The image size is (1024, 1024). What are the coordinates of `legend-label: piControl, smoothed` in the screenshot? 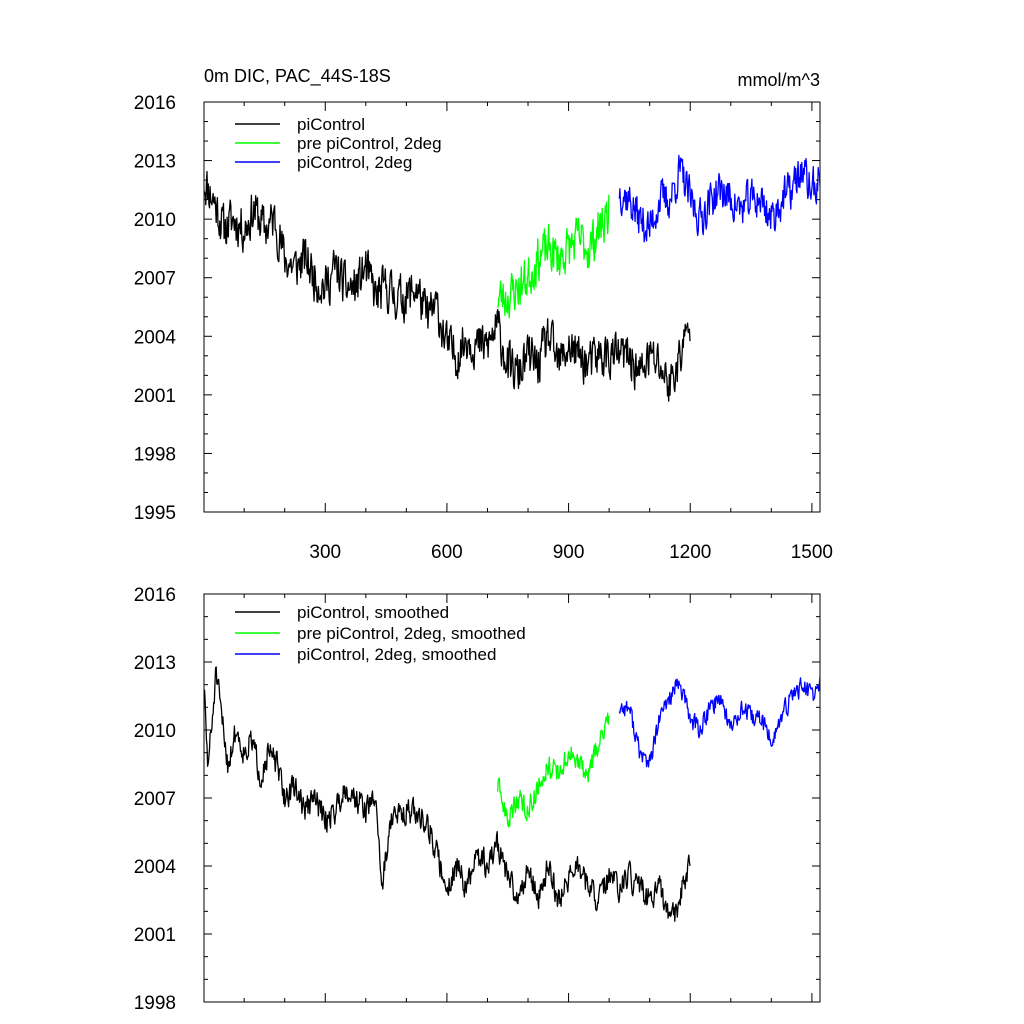 It's located at (373, 612).